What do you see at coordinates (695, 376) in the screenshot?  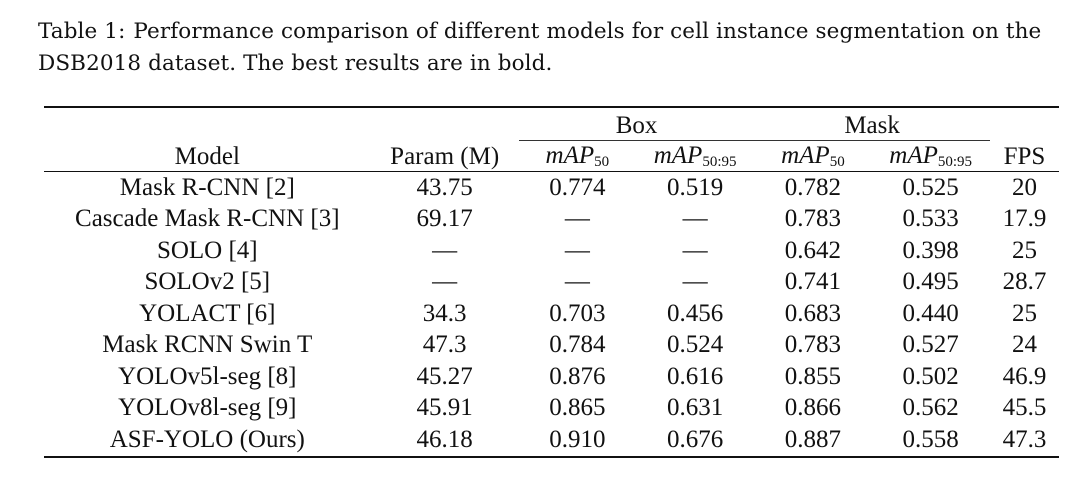 I see `cell-box-map5095: 0.616` at bounding box center [695, 376].